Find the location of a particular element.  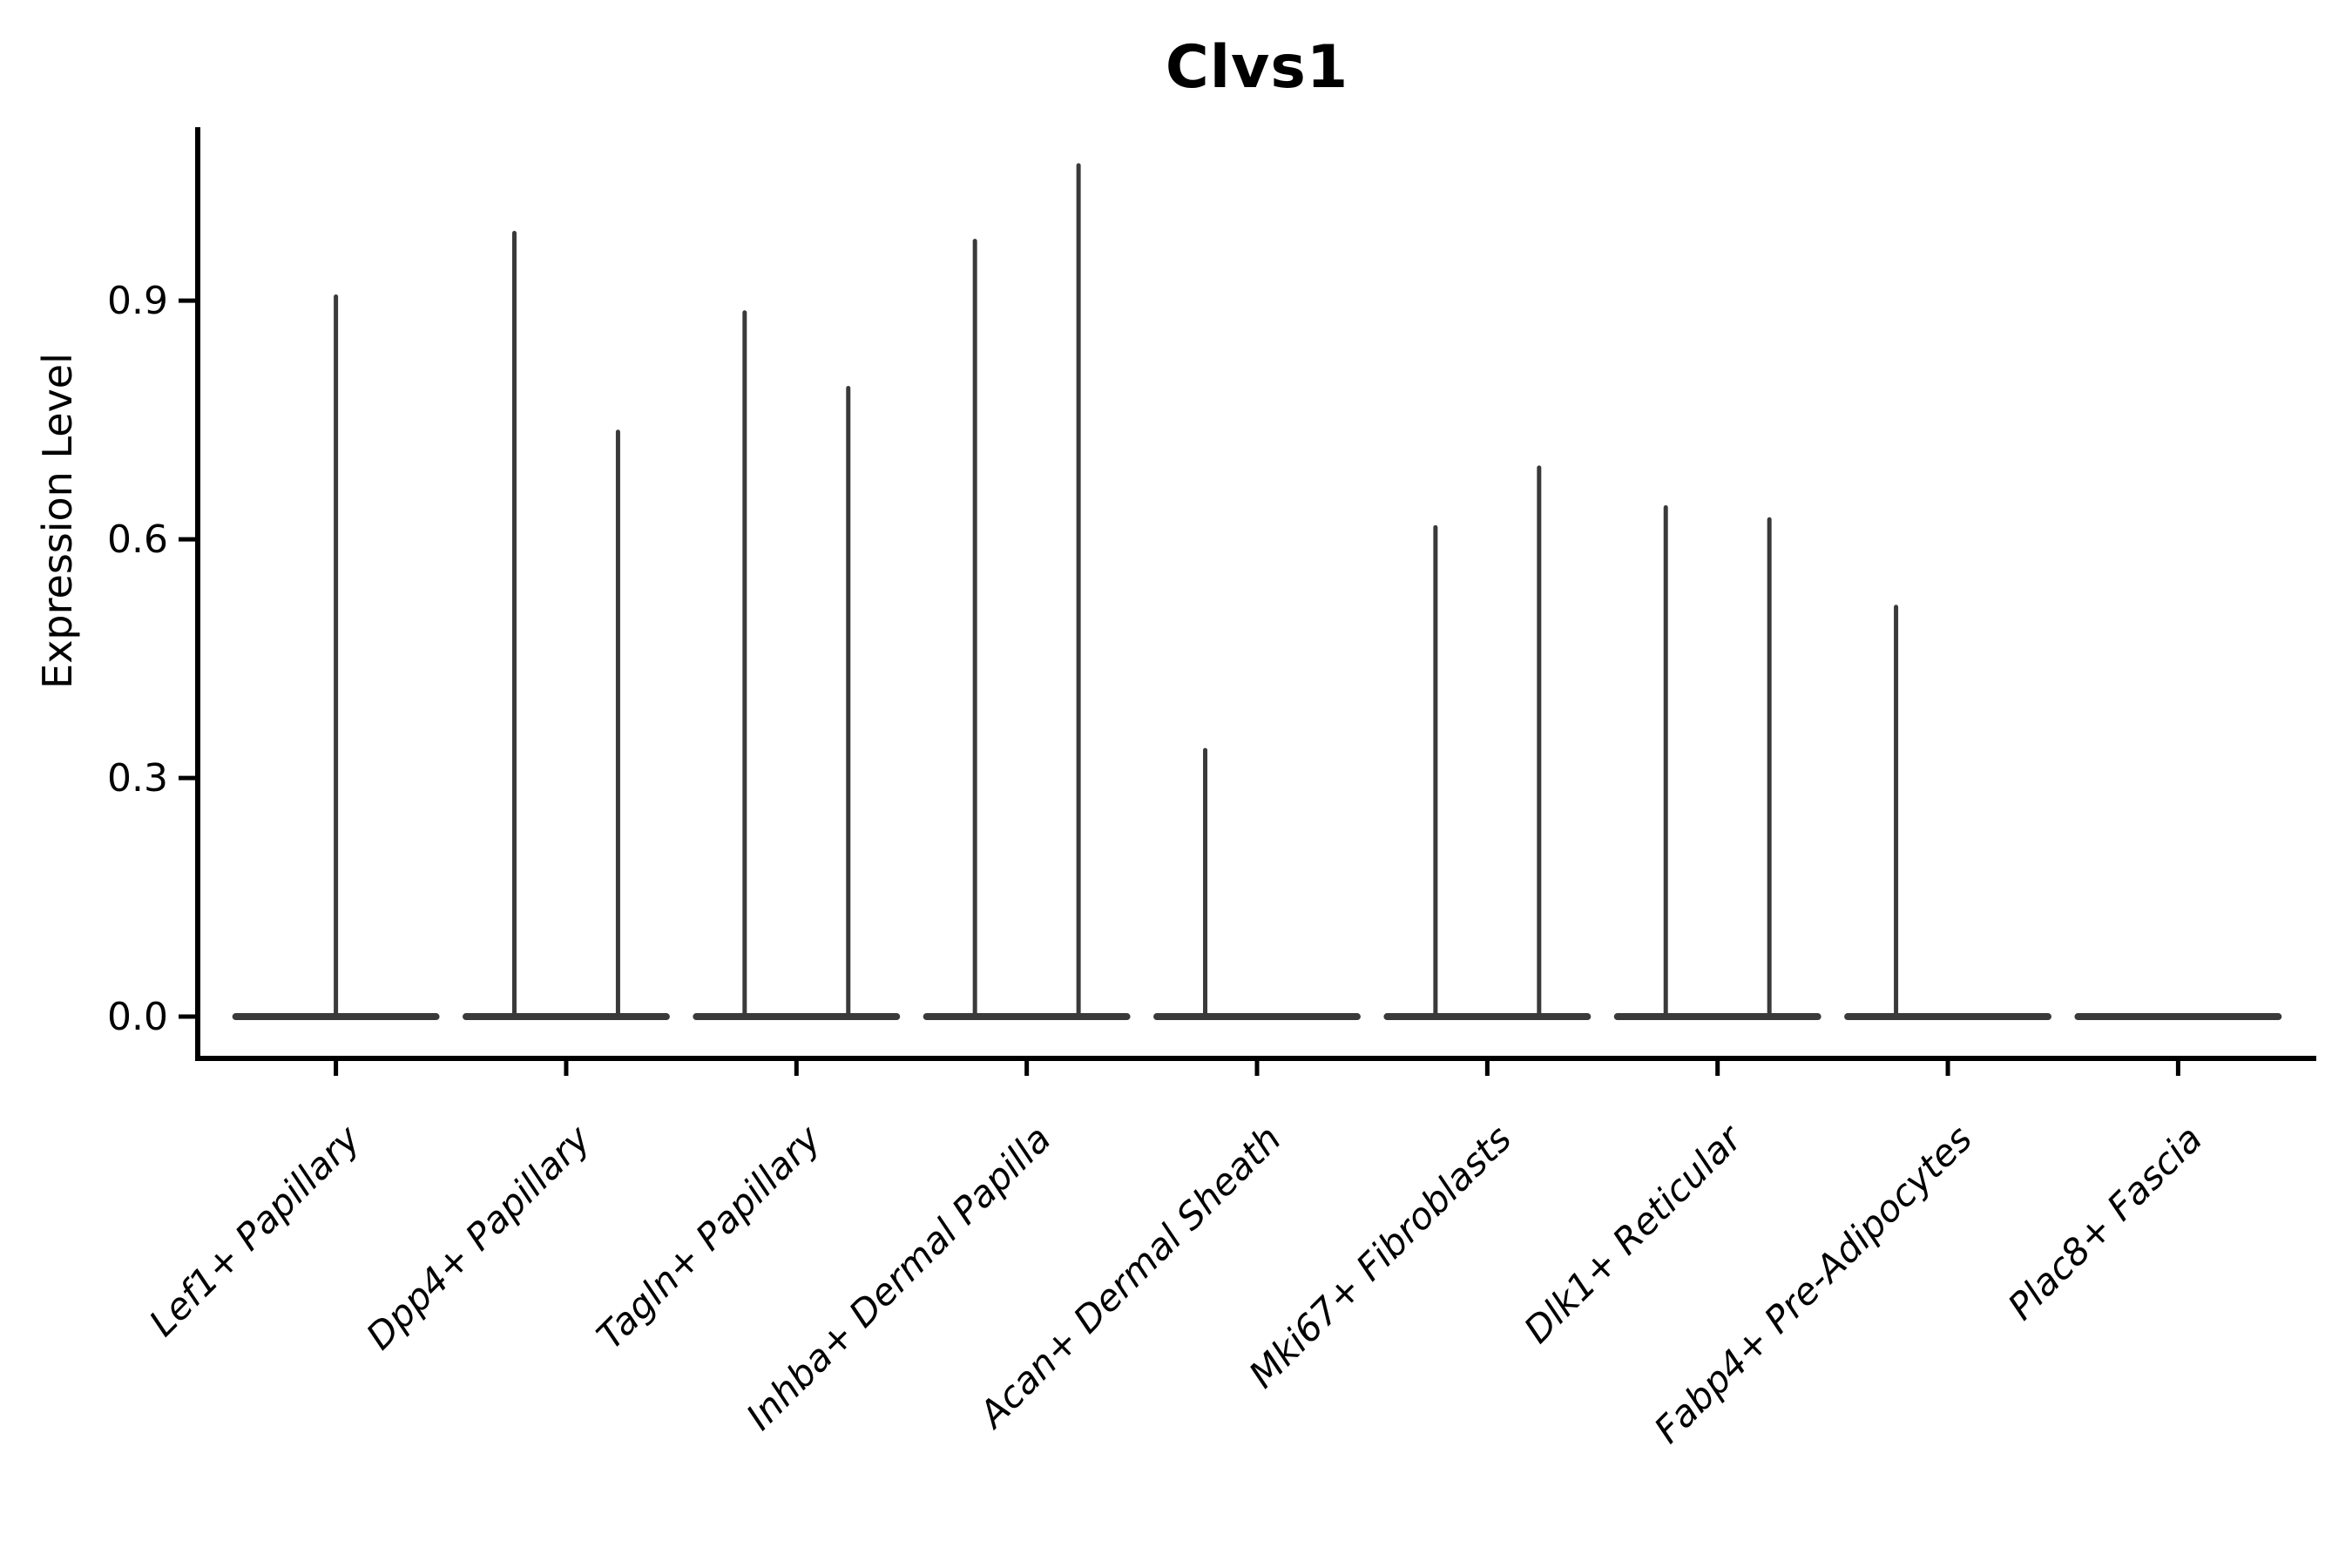

chart-title: Clvs1 is located at coordinates (1257, 67).